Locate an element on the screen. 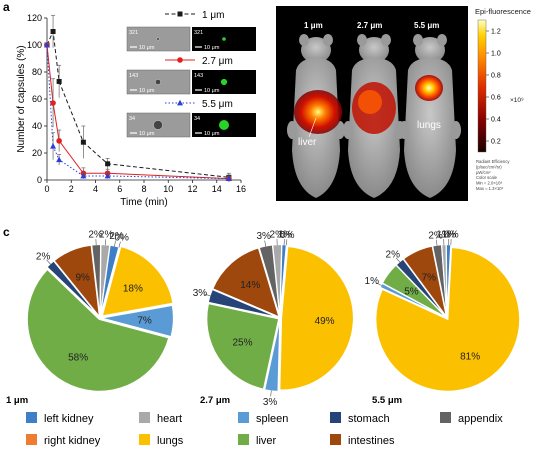 This screenshot has height=461, width=550. pie-label-lungs: 49% is located at coordinates (325, 321).